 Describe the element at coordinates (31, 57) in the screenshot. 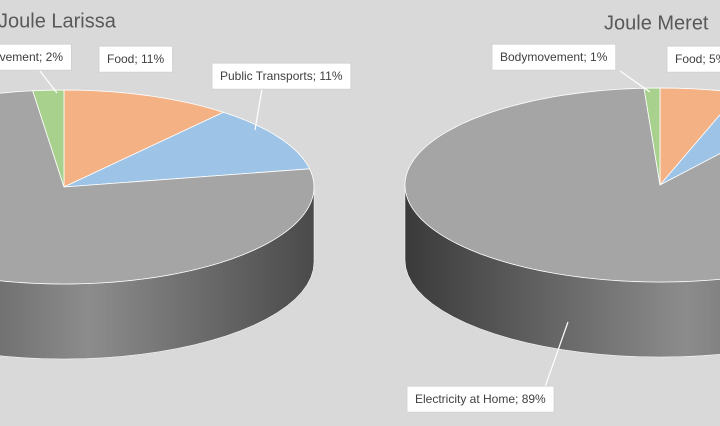

I see `data-label: Bodymovement; 2%` at that location.